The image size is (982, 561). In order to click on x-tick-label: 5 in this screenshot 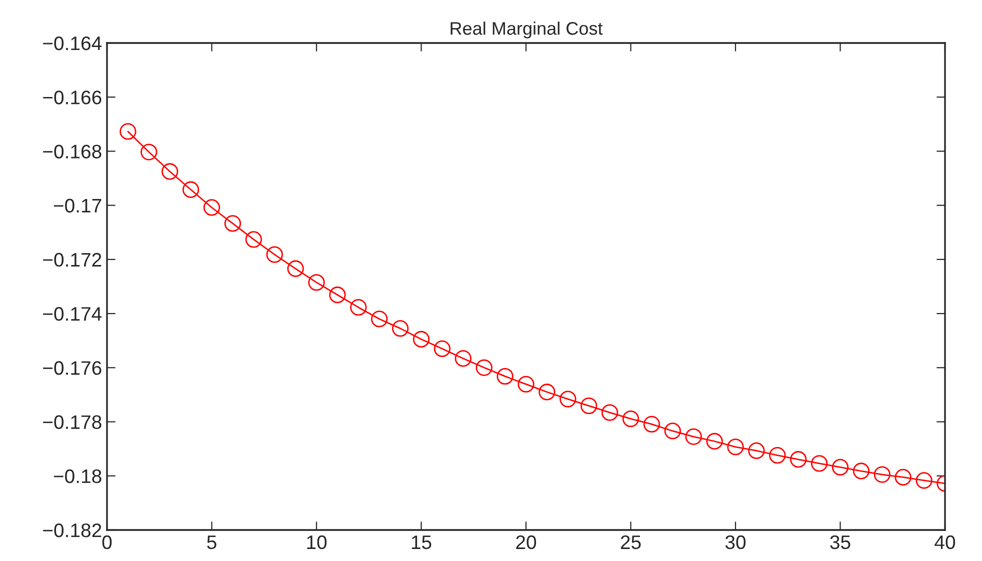, I will do `click(211, 543)`.